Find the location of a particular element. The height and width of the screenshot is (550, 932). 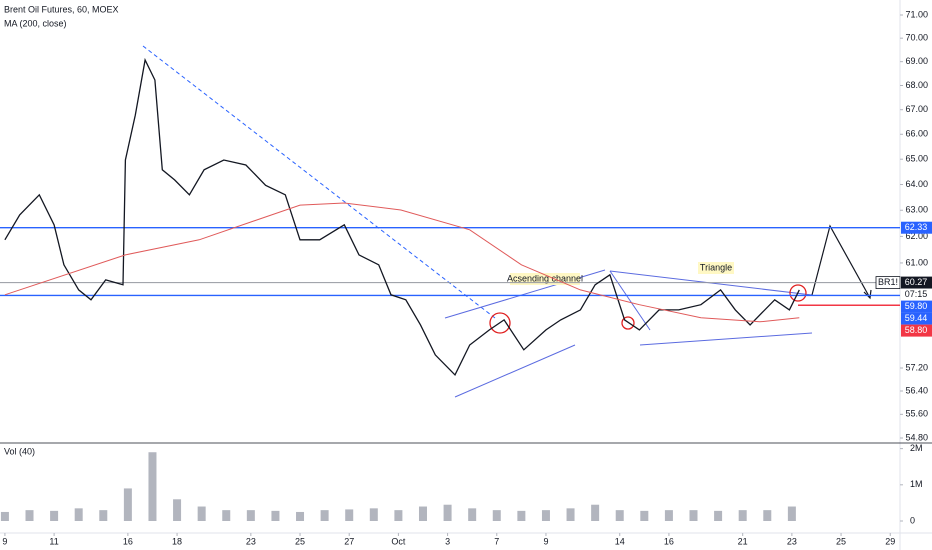

y-tick-label: 62.00 is located at coordinates (916, 236).